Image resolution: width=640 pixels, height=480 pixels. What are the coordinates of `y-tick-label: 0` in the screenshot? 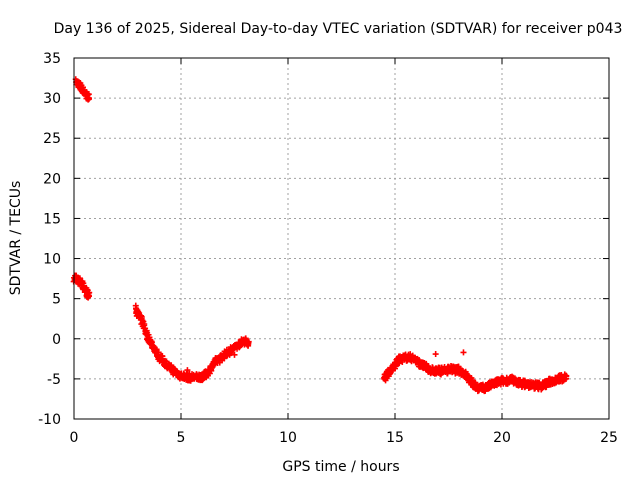 It's located at (56, 340).